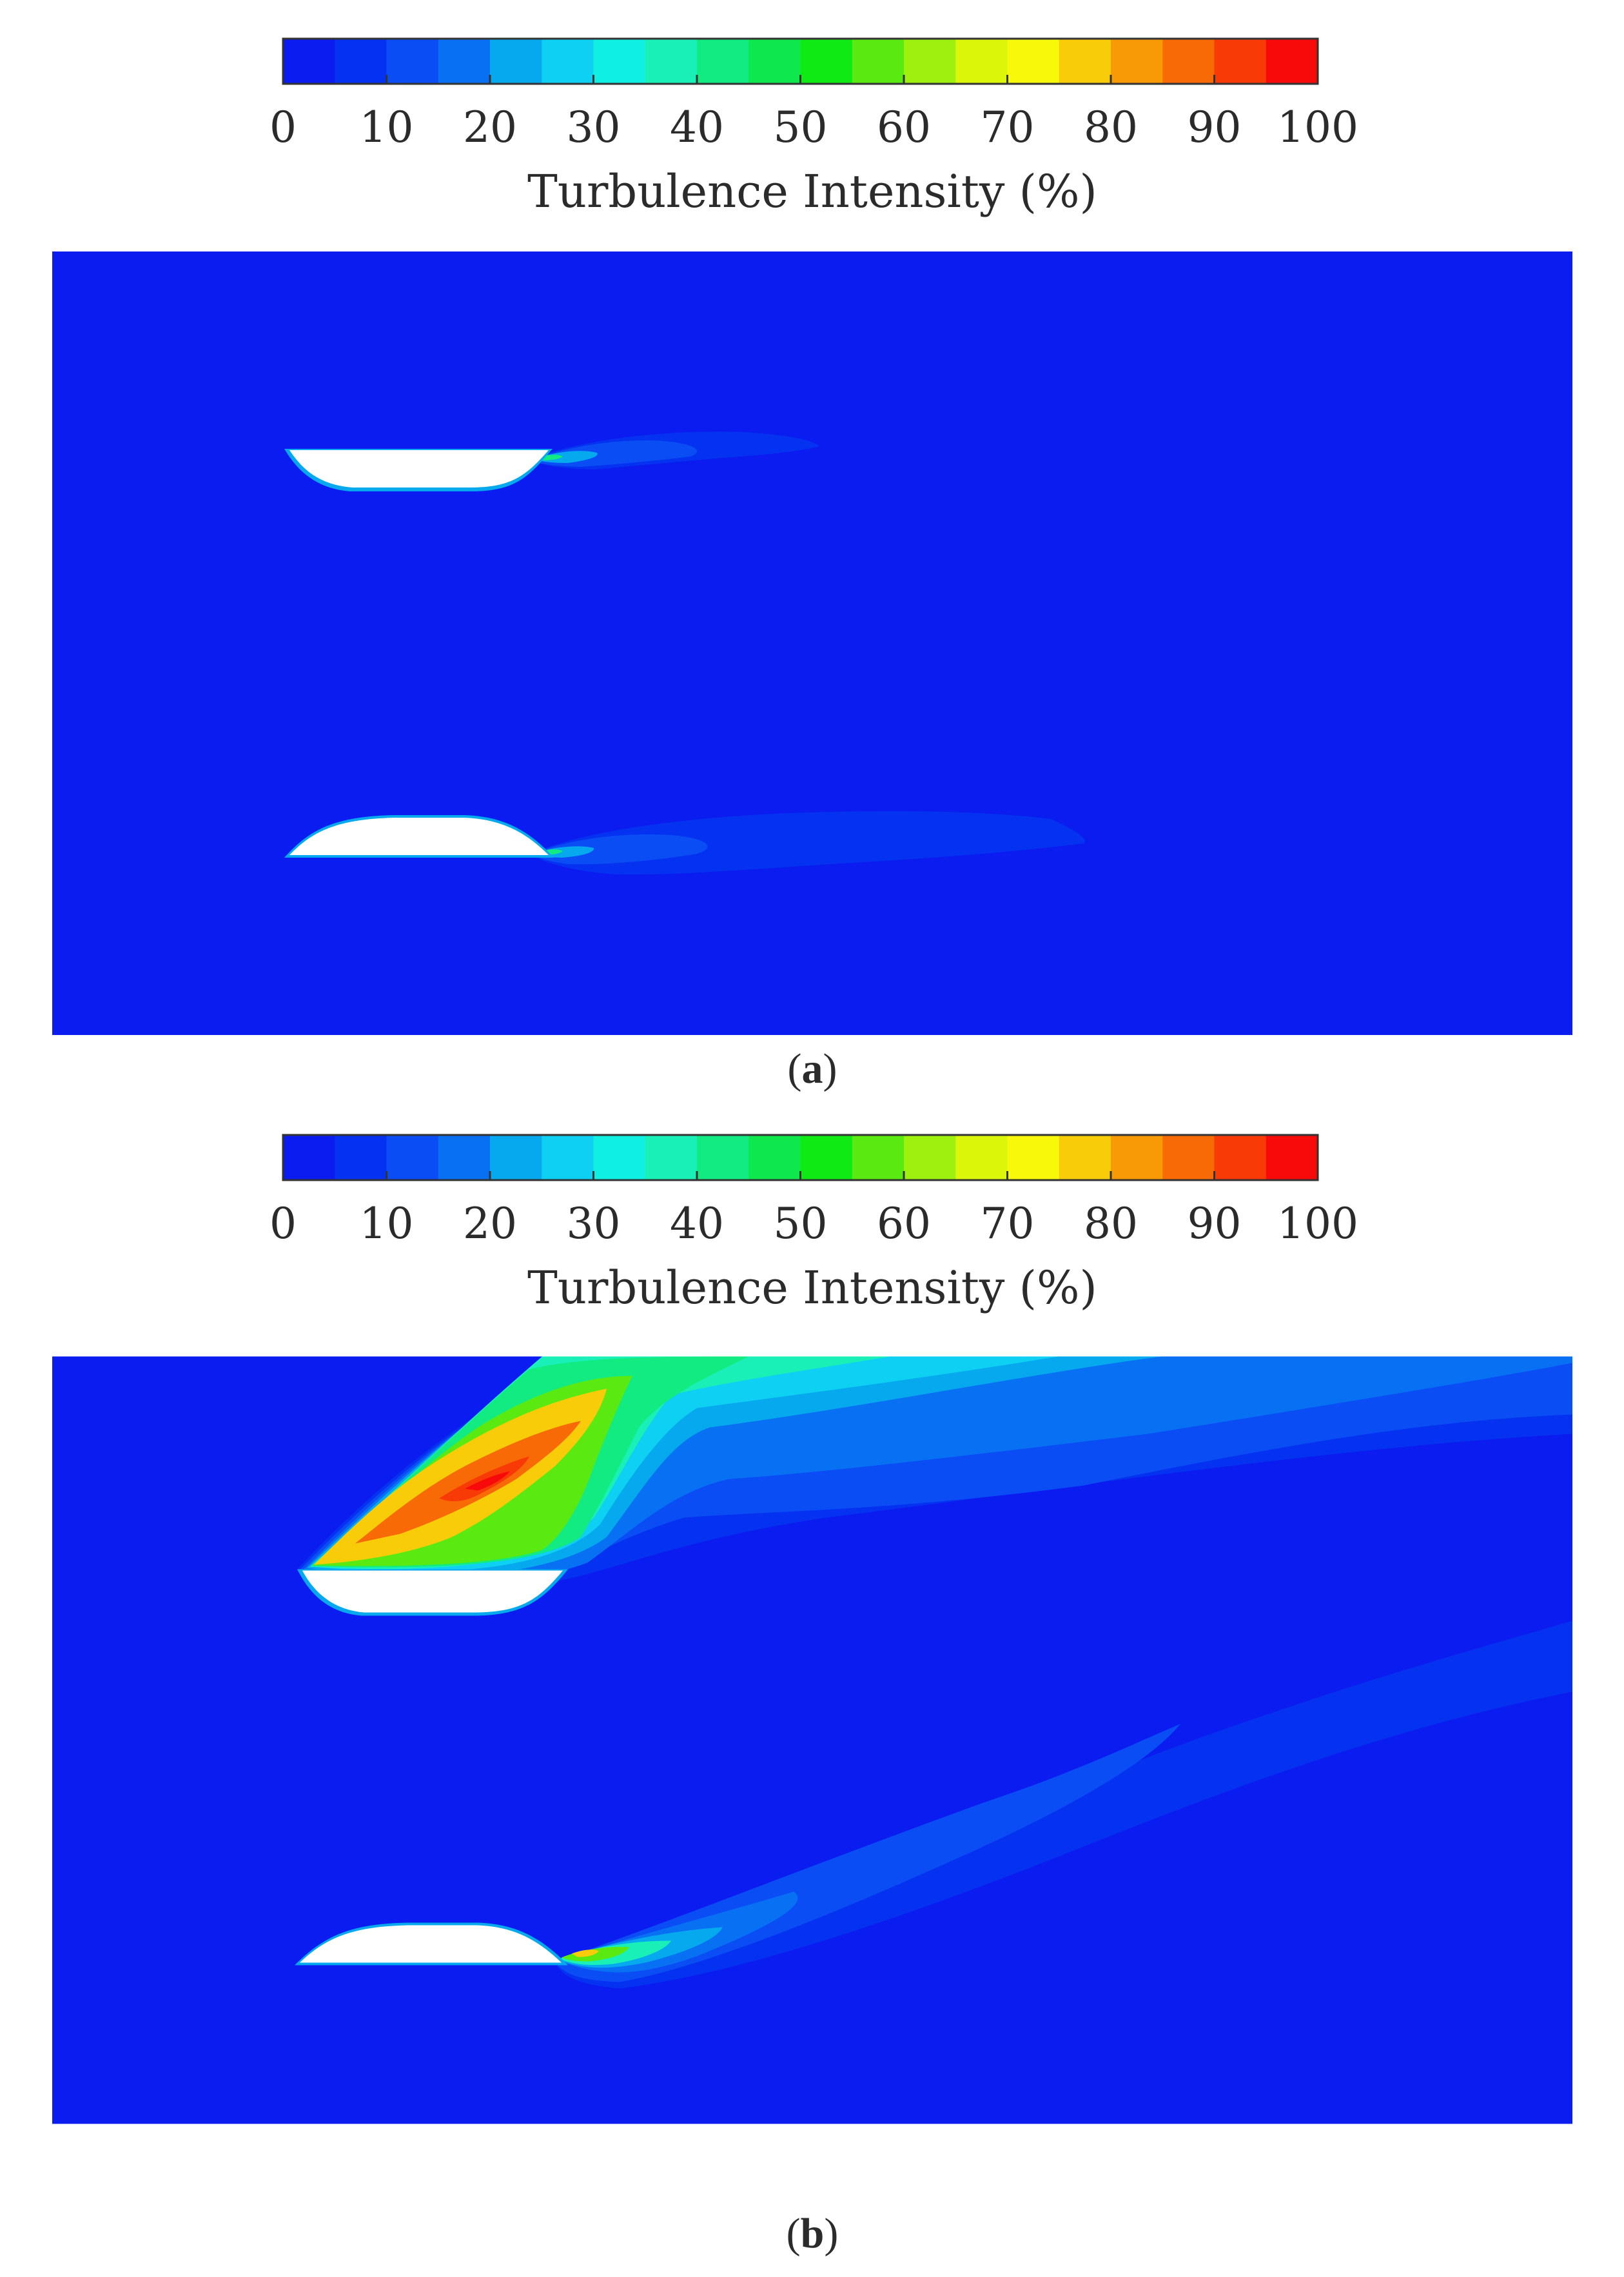 The image size is (1624, 2277). Describe the element at coordinates (904, 127) in the screenshot. I see `colorbar-a-tick-label: 60` at that location.